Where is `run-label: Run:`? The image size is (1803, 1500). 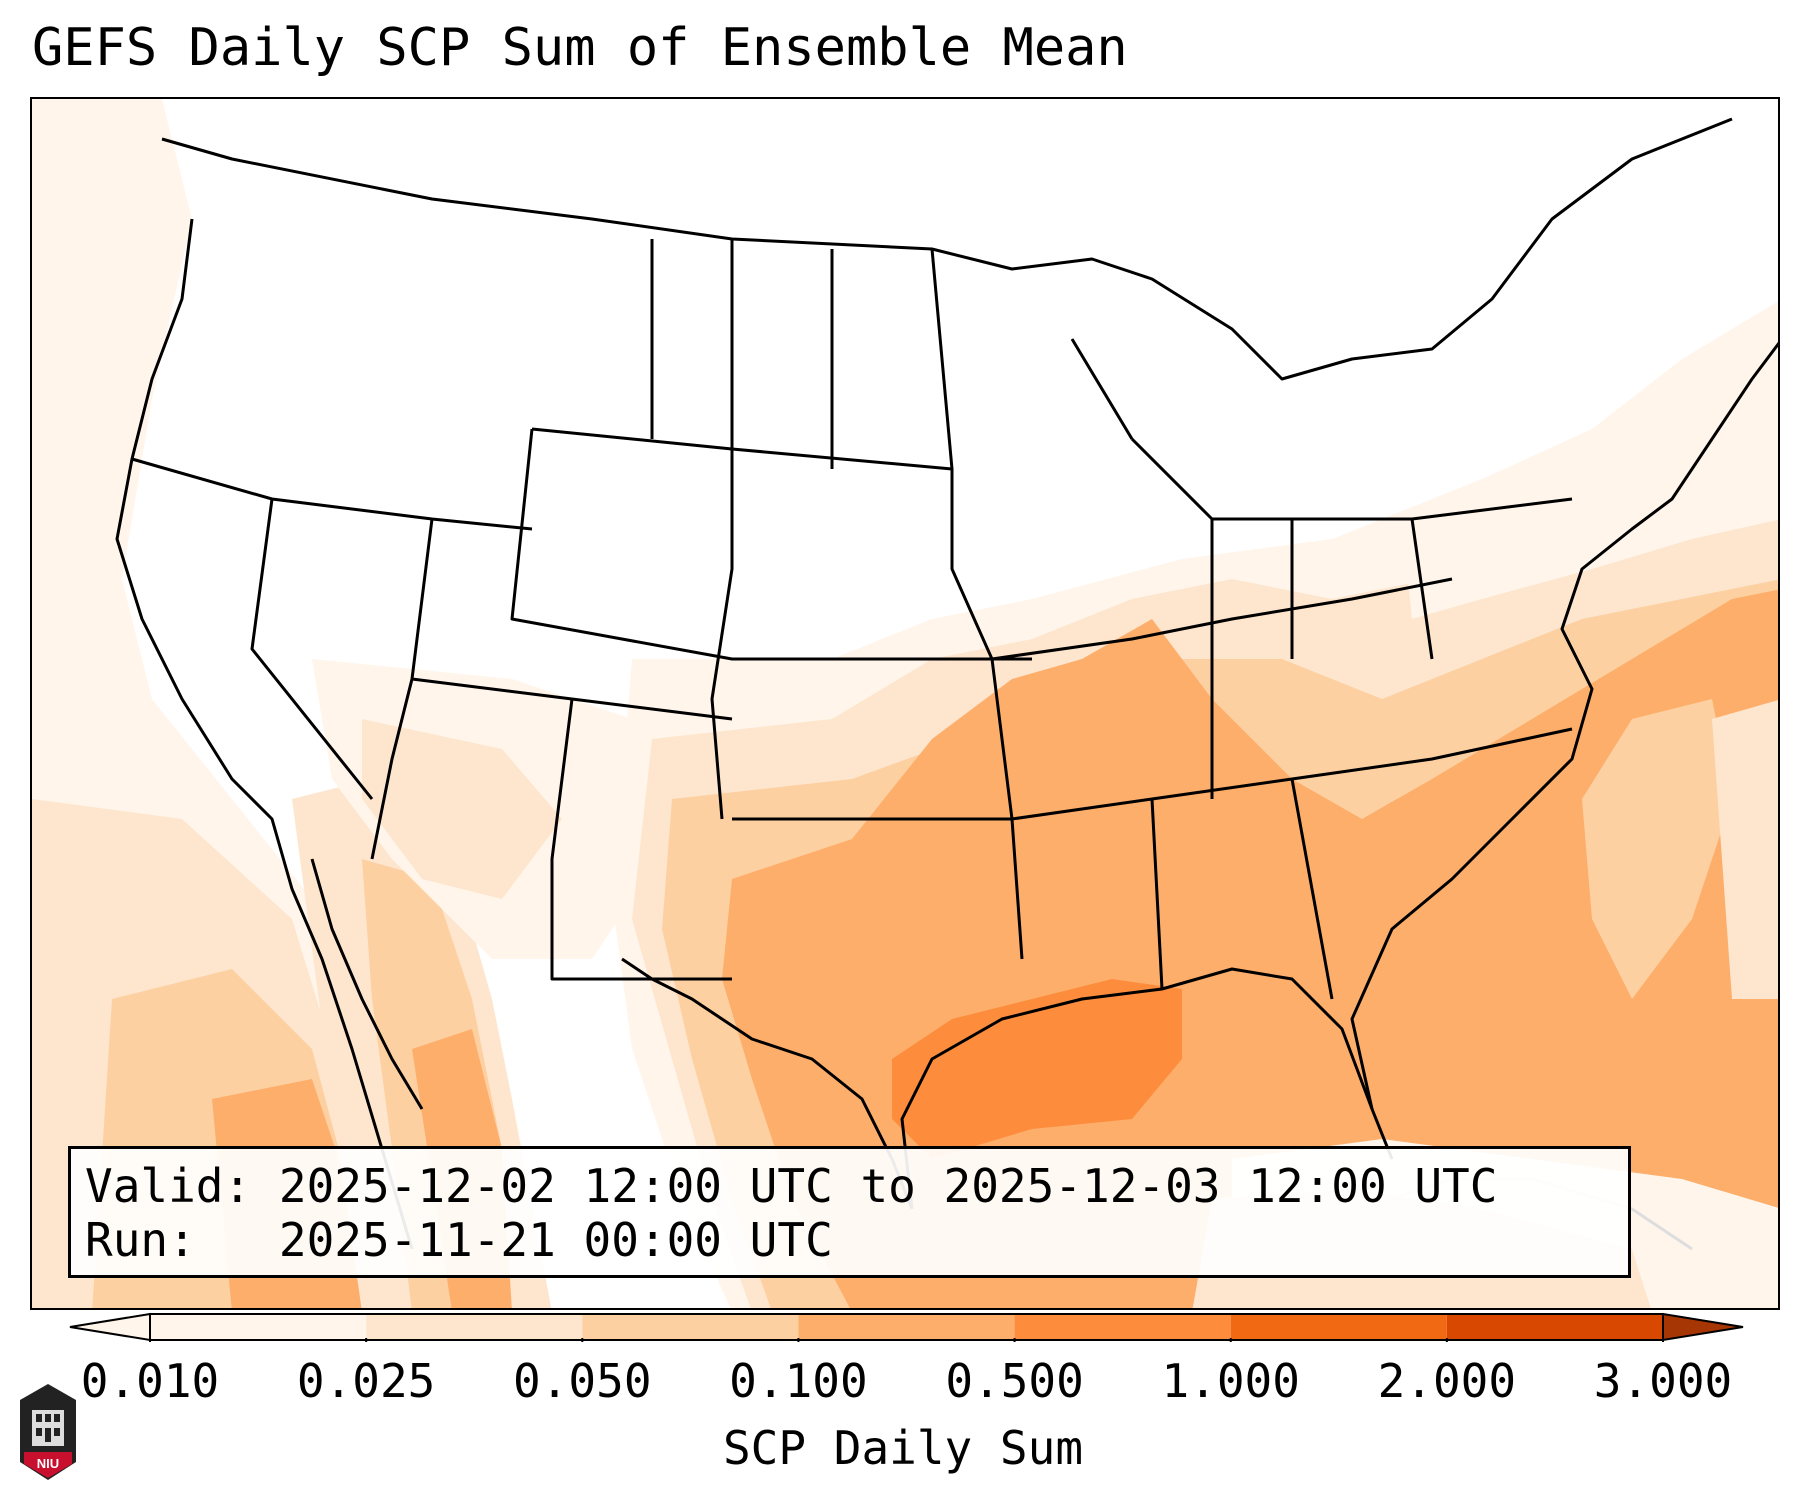
run-label: Run: is located at coordinates (140, 1240).